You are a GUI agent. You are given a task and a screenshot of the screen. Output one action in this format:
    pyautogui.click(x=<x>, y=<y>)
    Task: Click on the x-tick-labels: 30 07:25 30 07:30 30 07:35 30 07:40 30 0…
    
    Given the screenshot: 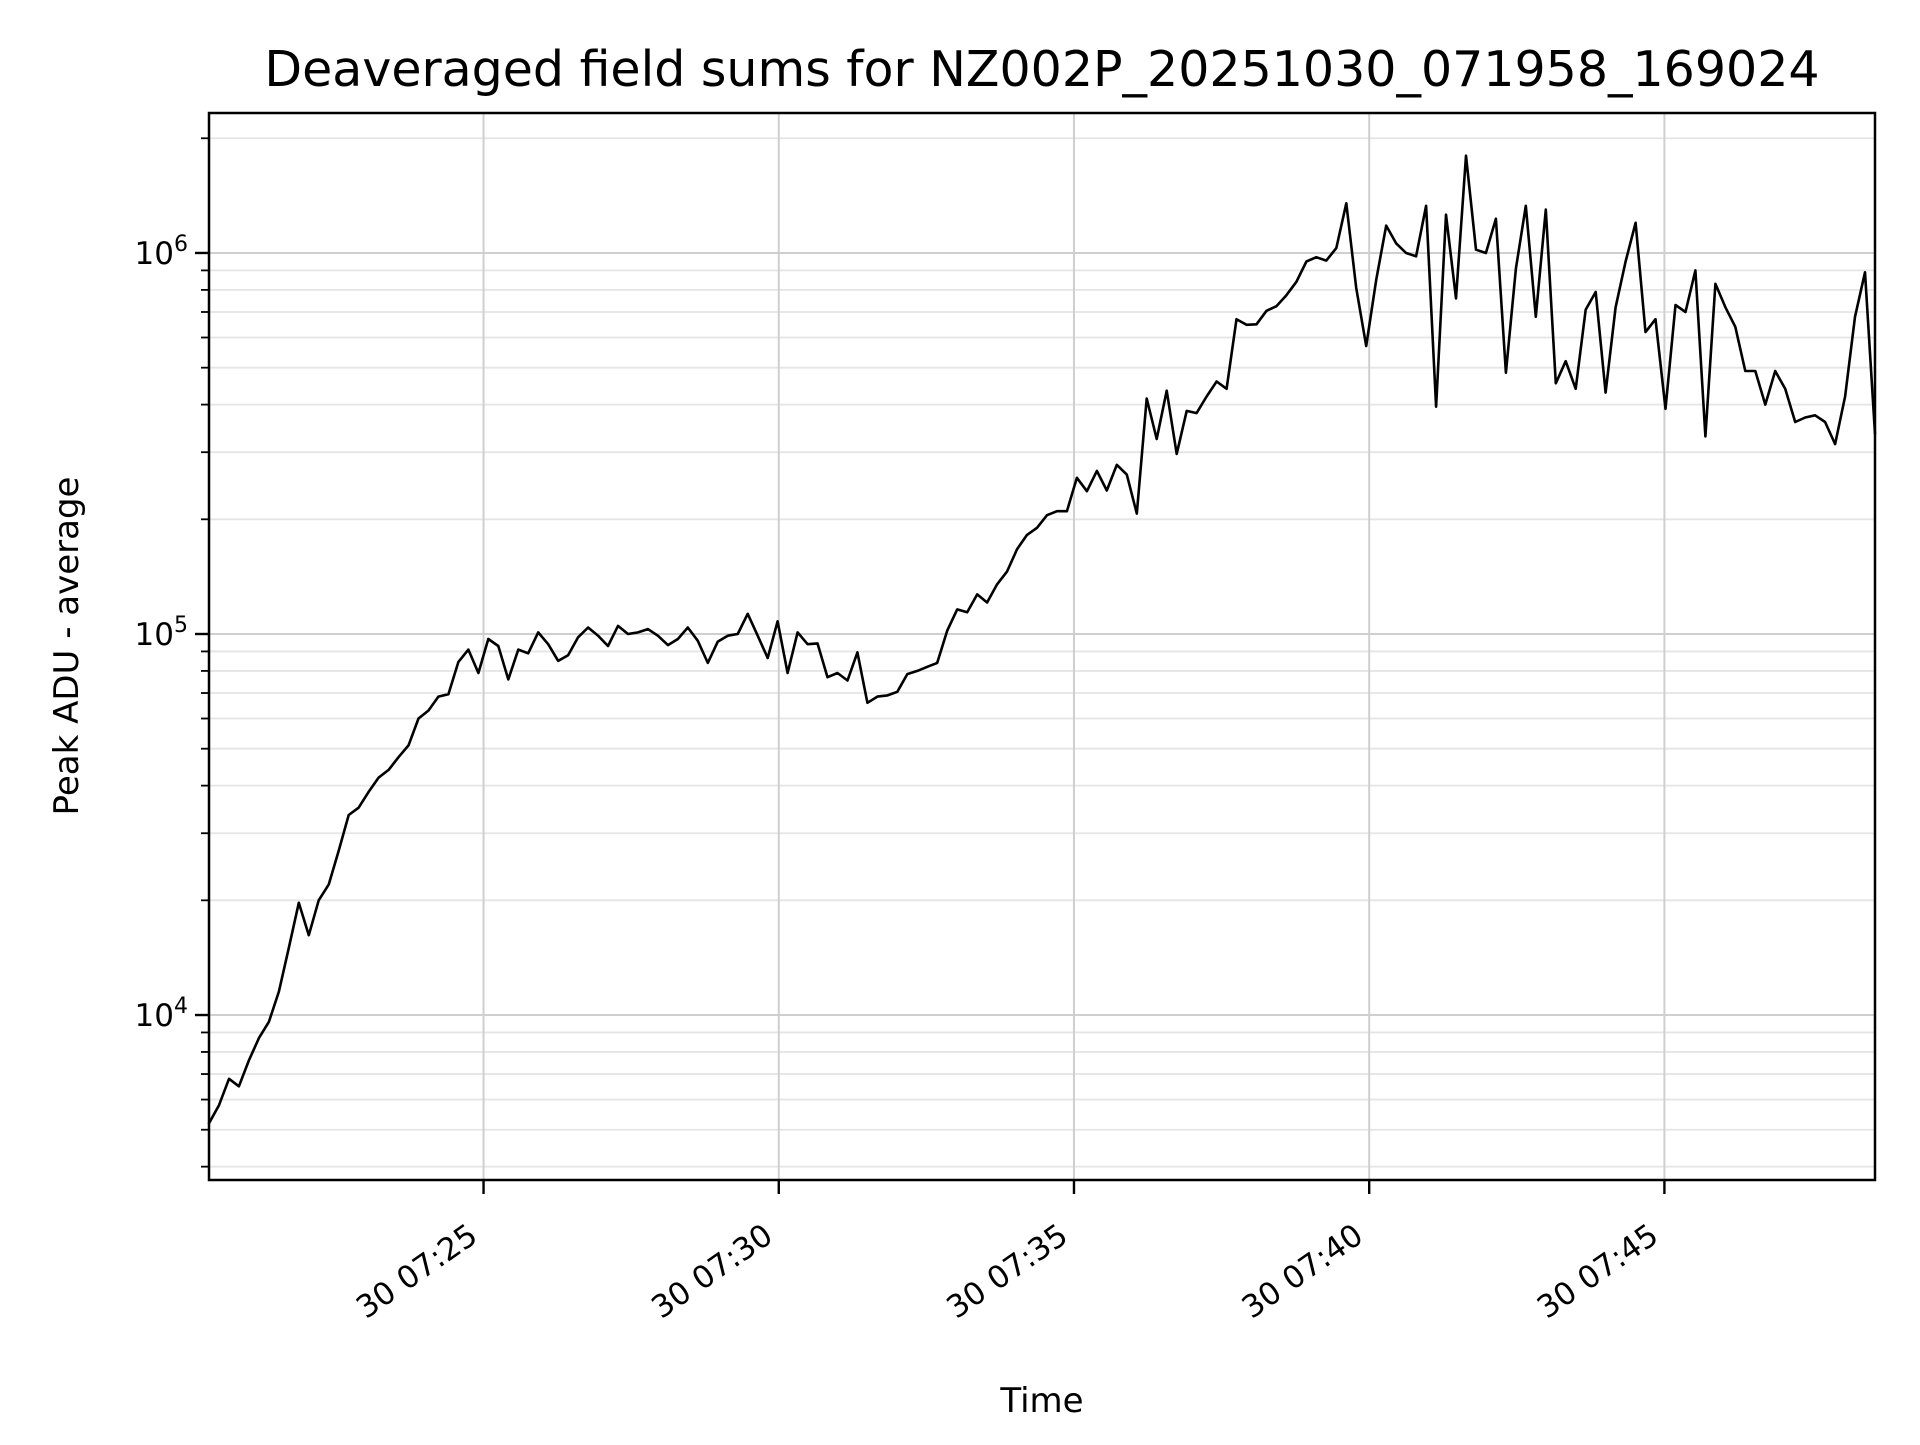 What is the action you would take?
    pyautogui.click(x=1007, y=1271)
    